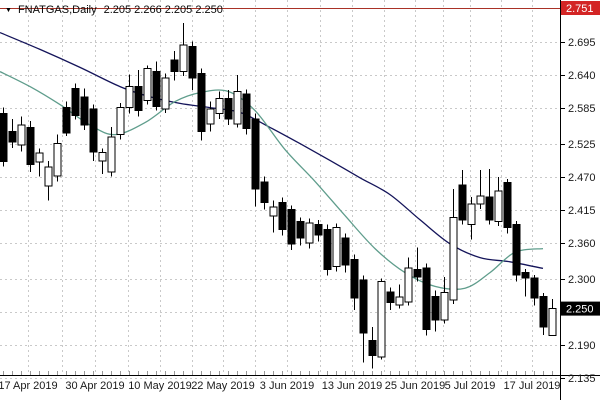  Describe the element at coordinates (582, 43) in the screenshot. I see `price-tick-label: 2.695` at that location.